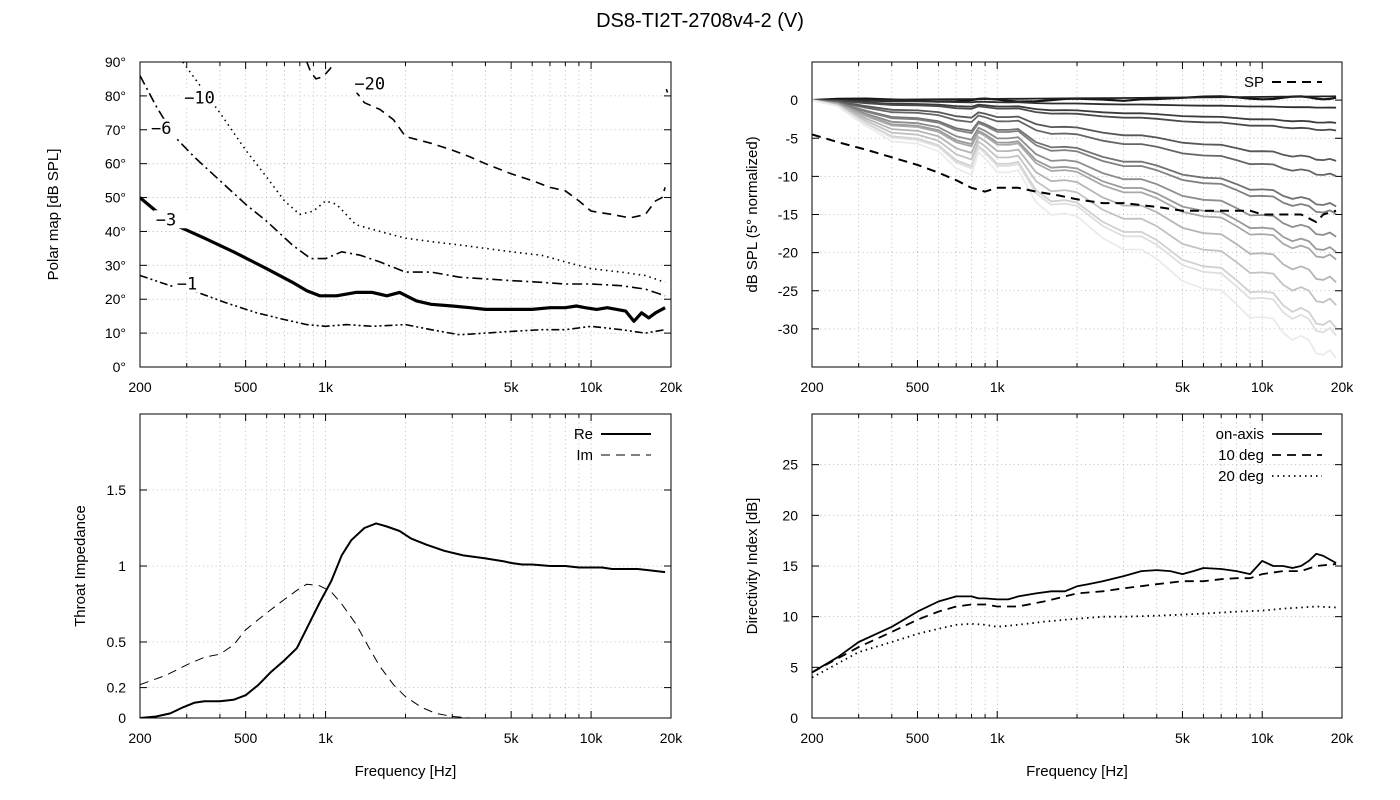  What do you see at coordinates (115, 96) in the screenshot?
I see `y-tick-label: 80°` at bounding box center [115, 96].